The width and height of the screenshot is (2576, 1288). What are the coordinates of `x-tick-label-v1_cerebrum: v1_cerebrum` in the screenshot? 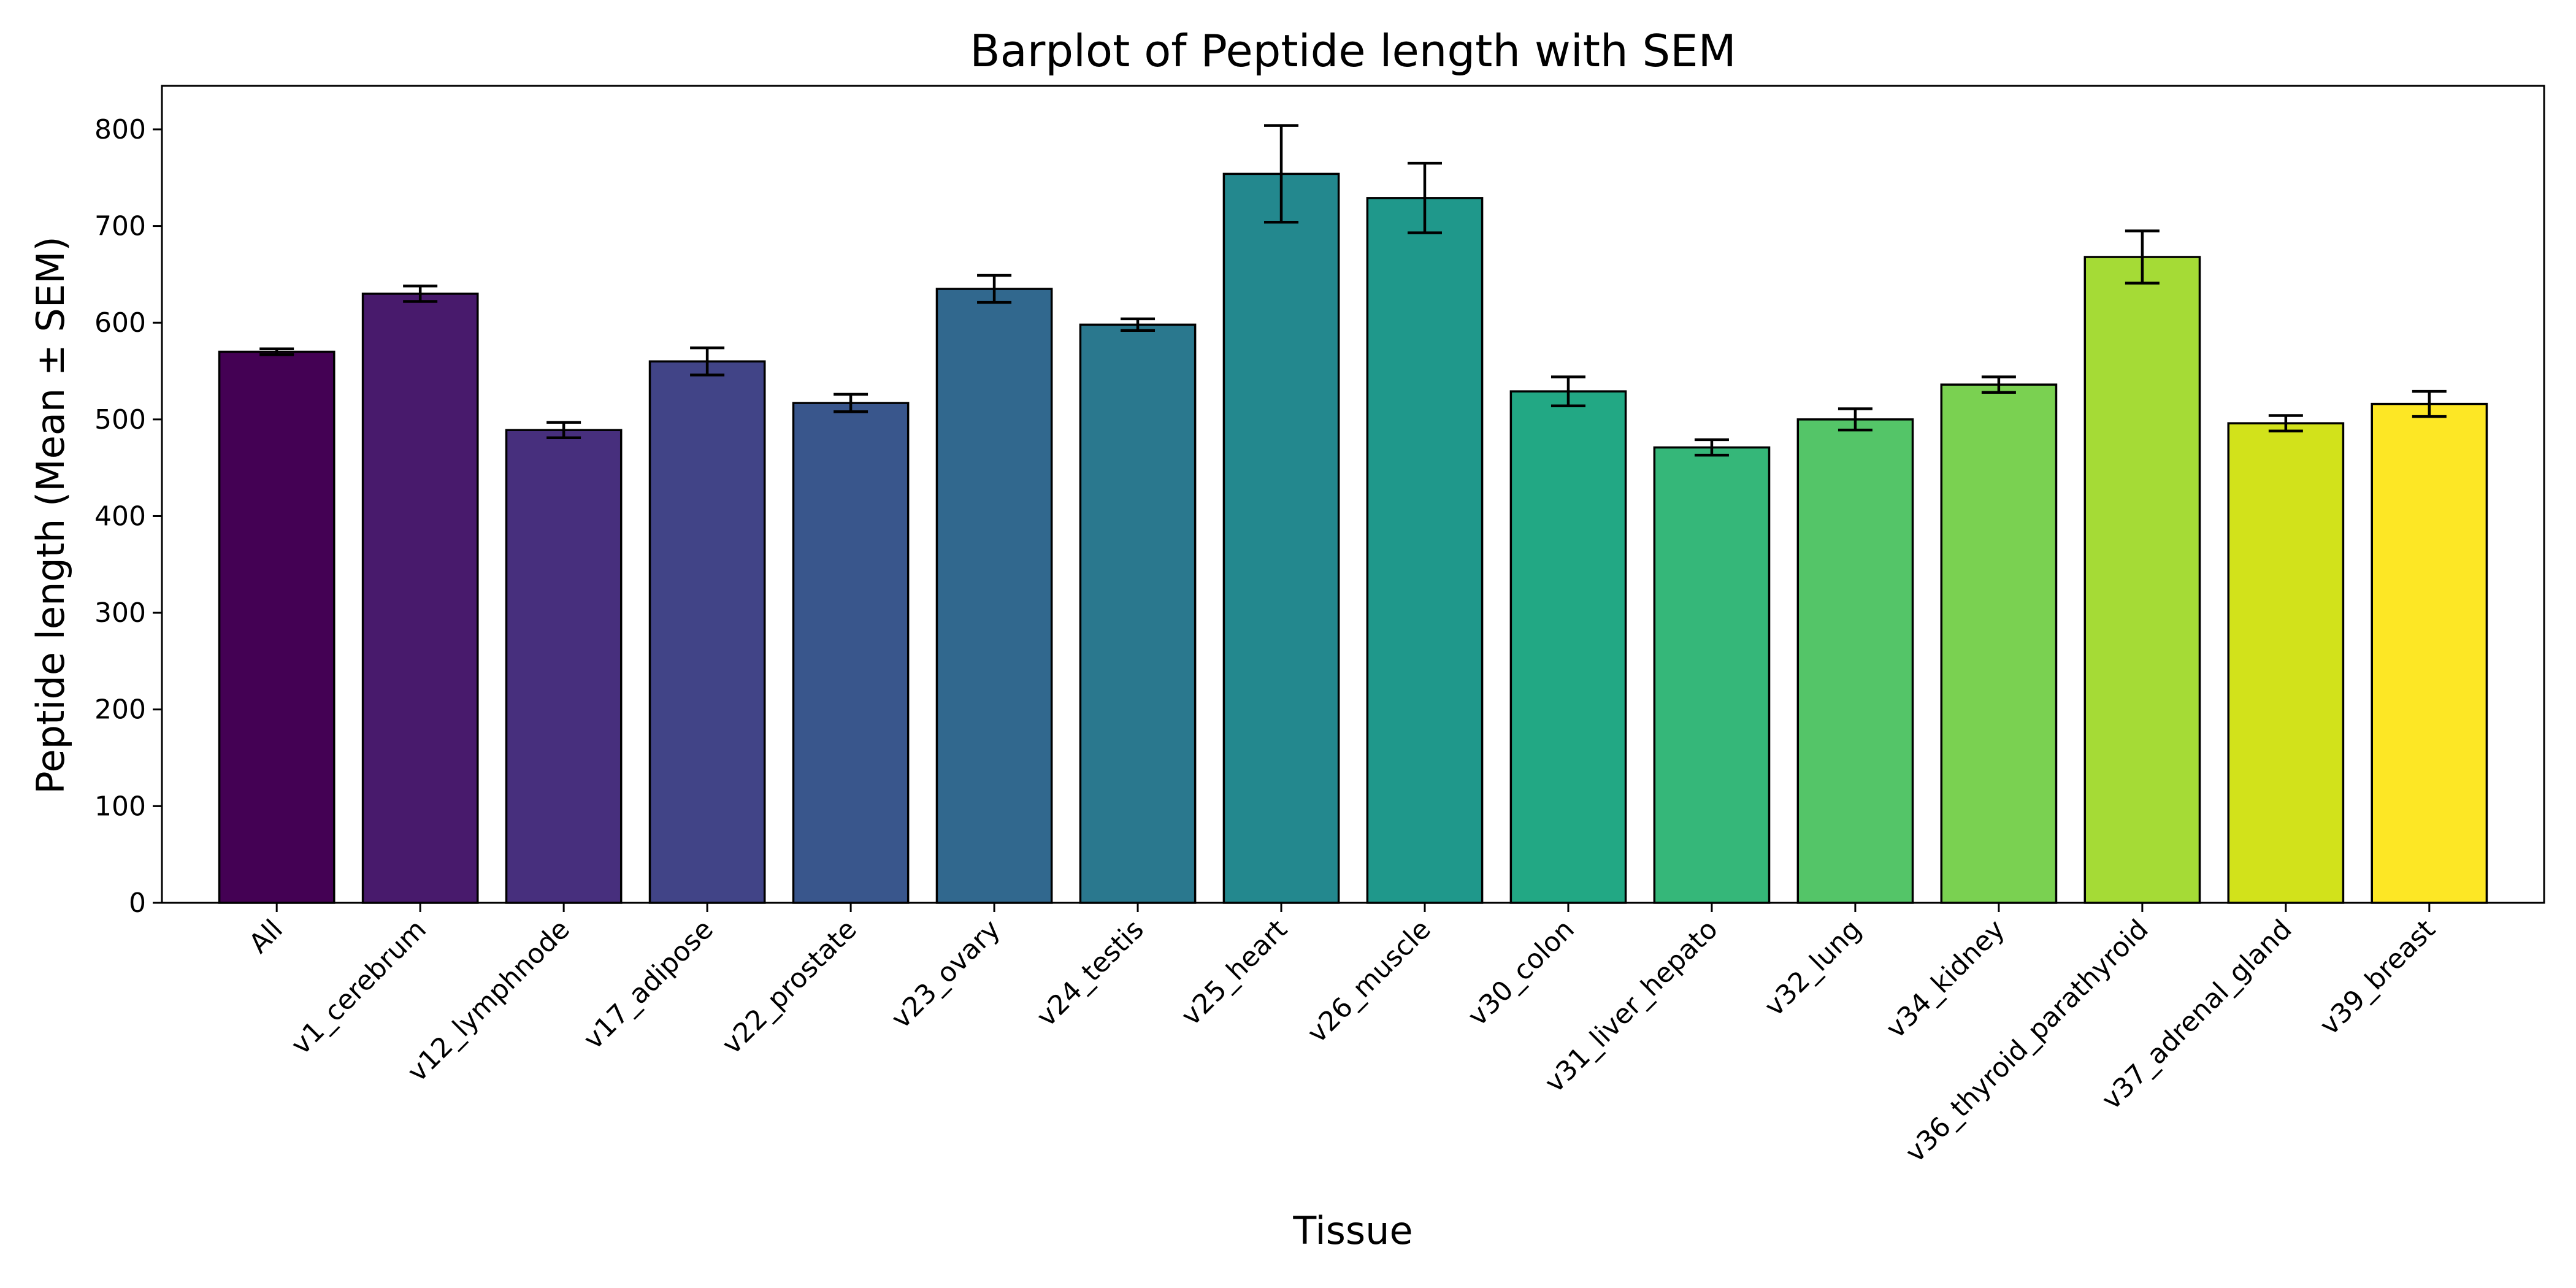 It's located at (358, 987).